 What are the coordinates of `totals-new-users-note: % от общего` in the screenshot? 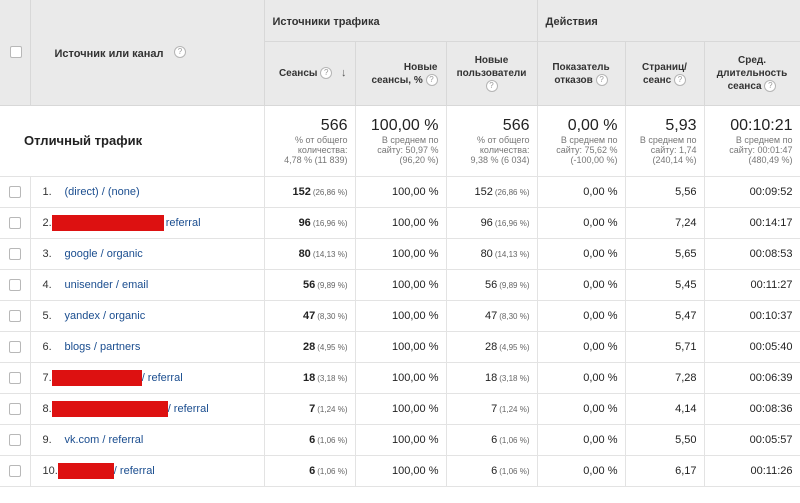 It's located at (503, 140).